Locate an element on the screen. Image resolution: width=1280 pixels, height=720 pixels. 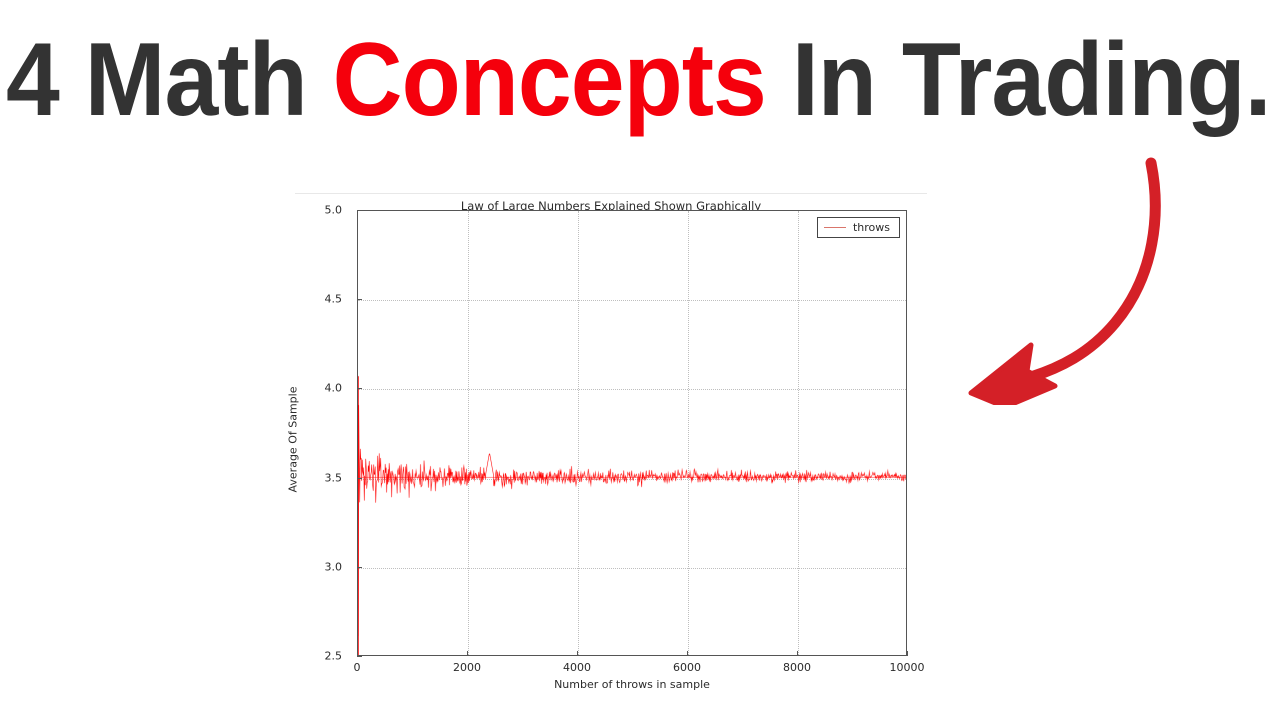
y-tick-label: 4.0 is located at coordinates (333, 388).